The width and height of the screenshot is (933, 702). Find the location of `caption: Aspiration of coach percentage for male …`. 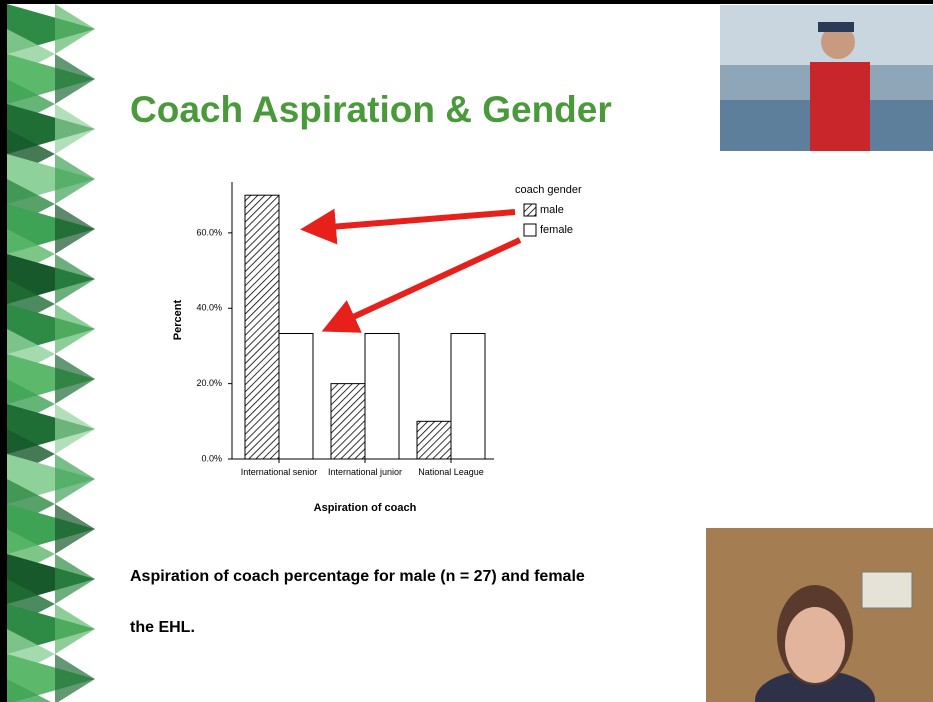

caption: Aspiration of coach percentage for male … is located at coordinates (357, 576).